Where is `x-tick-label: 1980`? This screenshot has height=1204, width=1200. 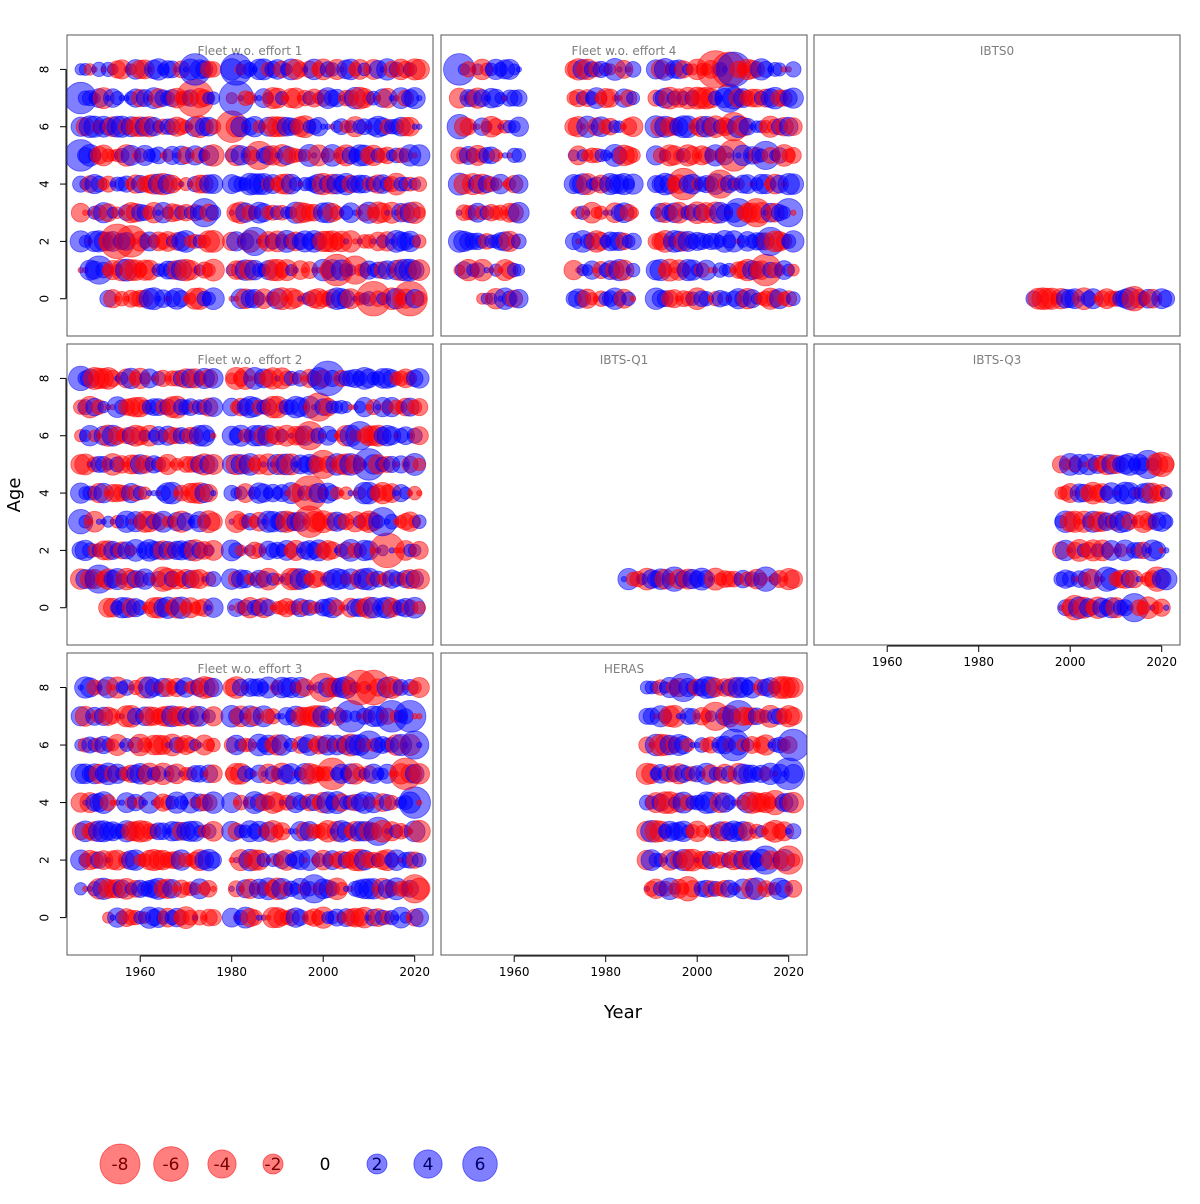 x-tick-label: 1980 is located at coordinates (231, 972).